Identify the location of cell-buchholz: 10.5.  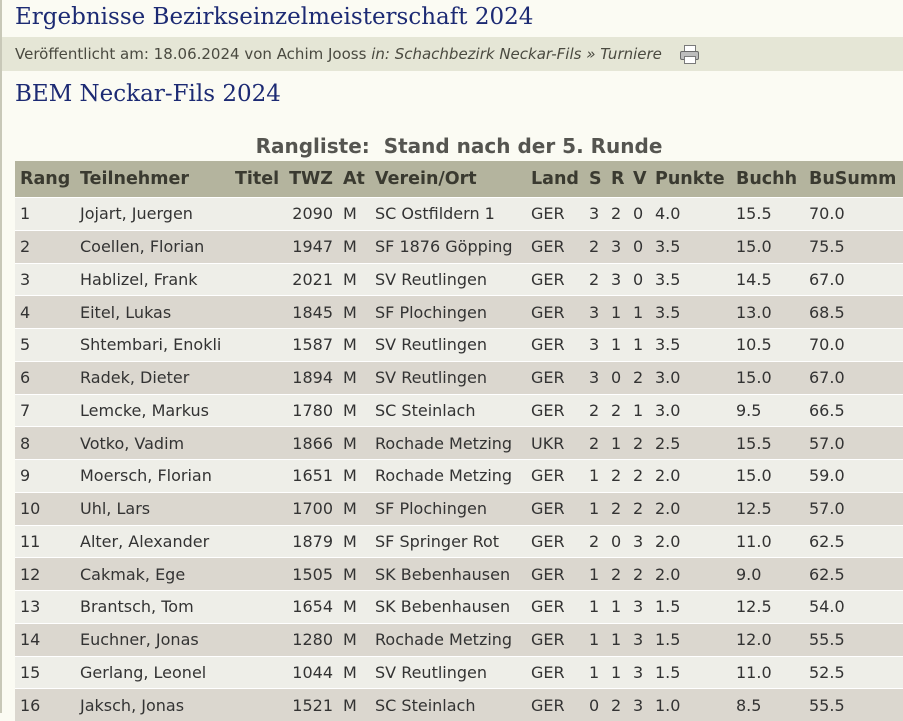
(767, 345).